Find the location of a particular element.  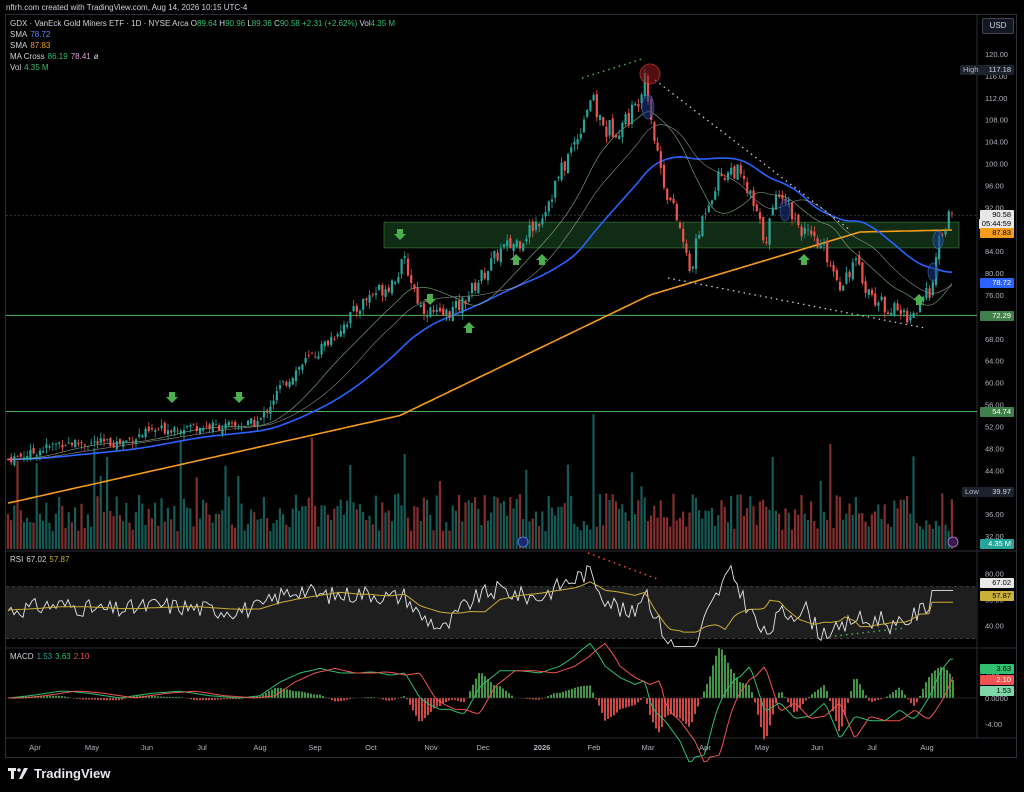

time-tick-label: Dec is located at coordinates (483, 747).